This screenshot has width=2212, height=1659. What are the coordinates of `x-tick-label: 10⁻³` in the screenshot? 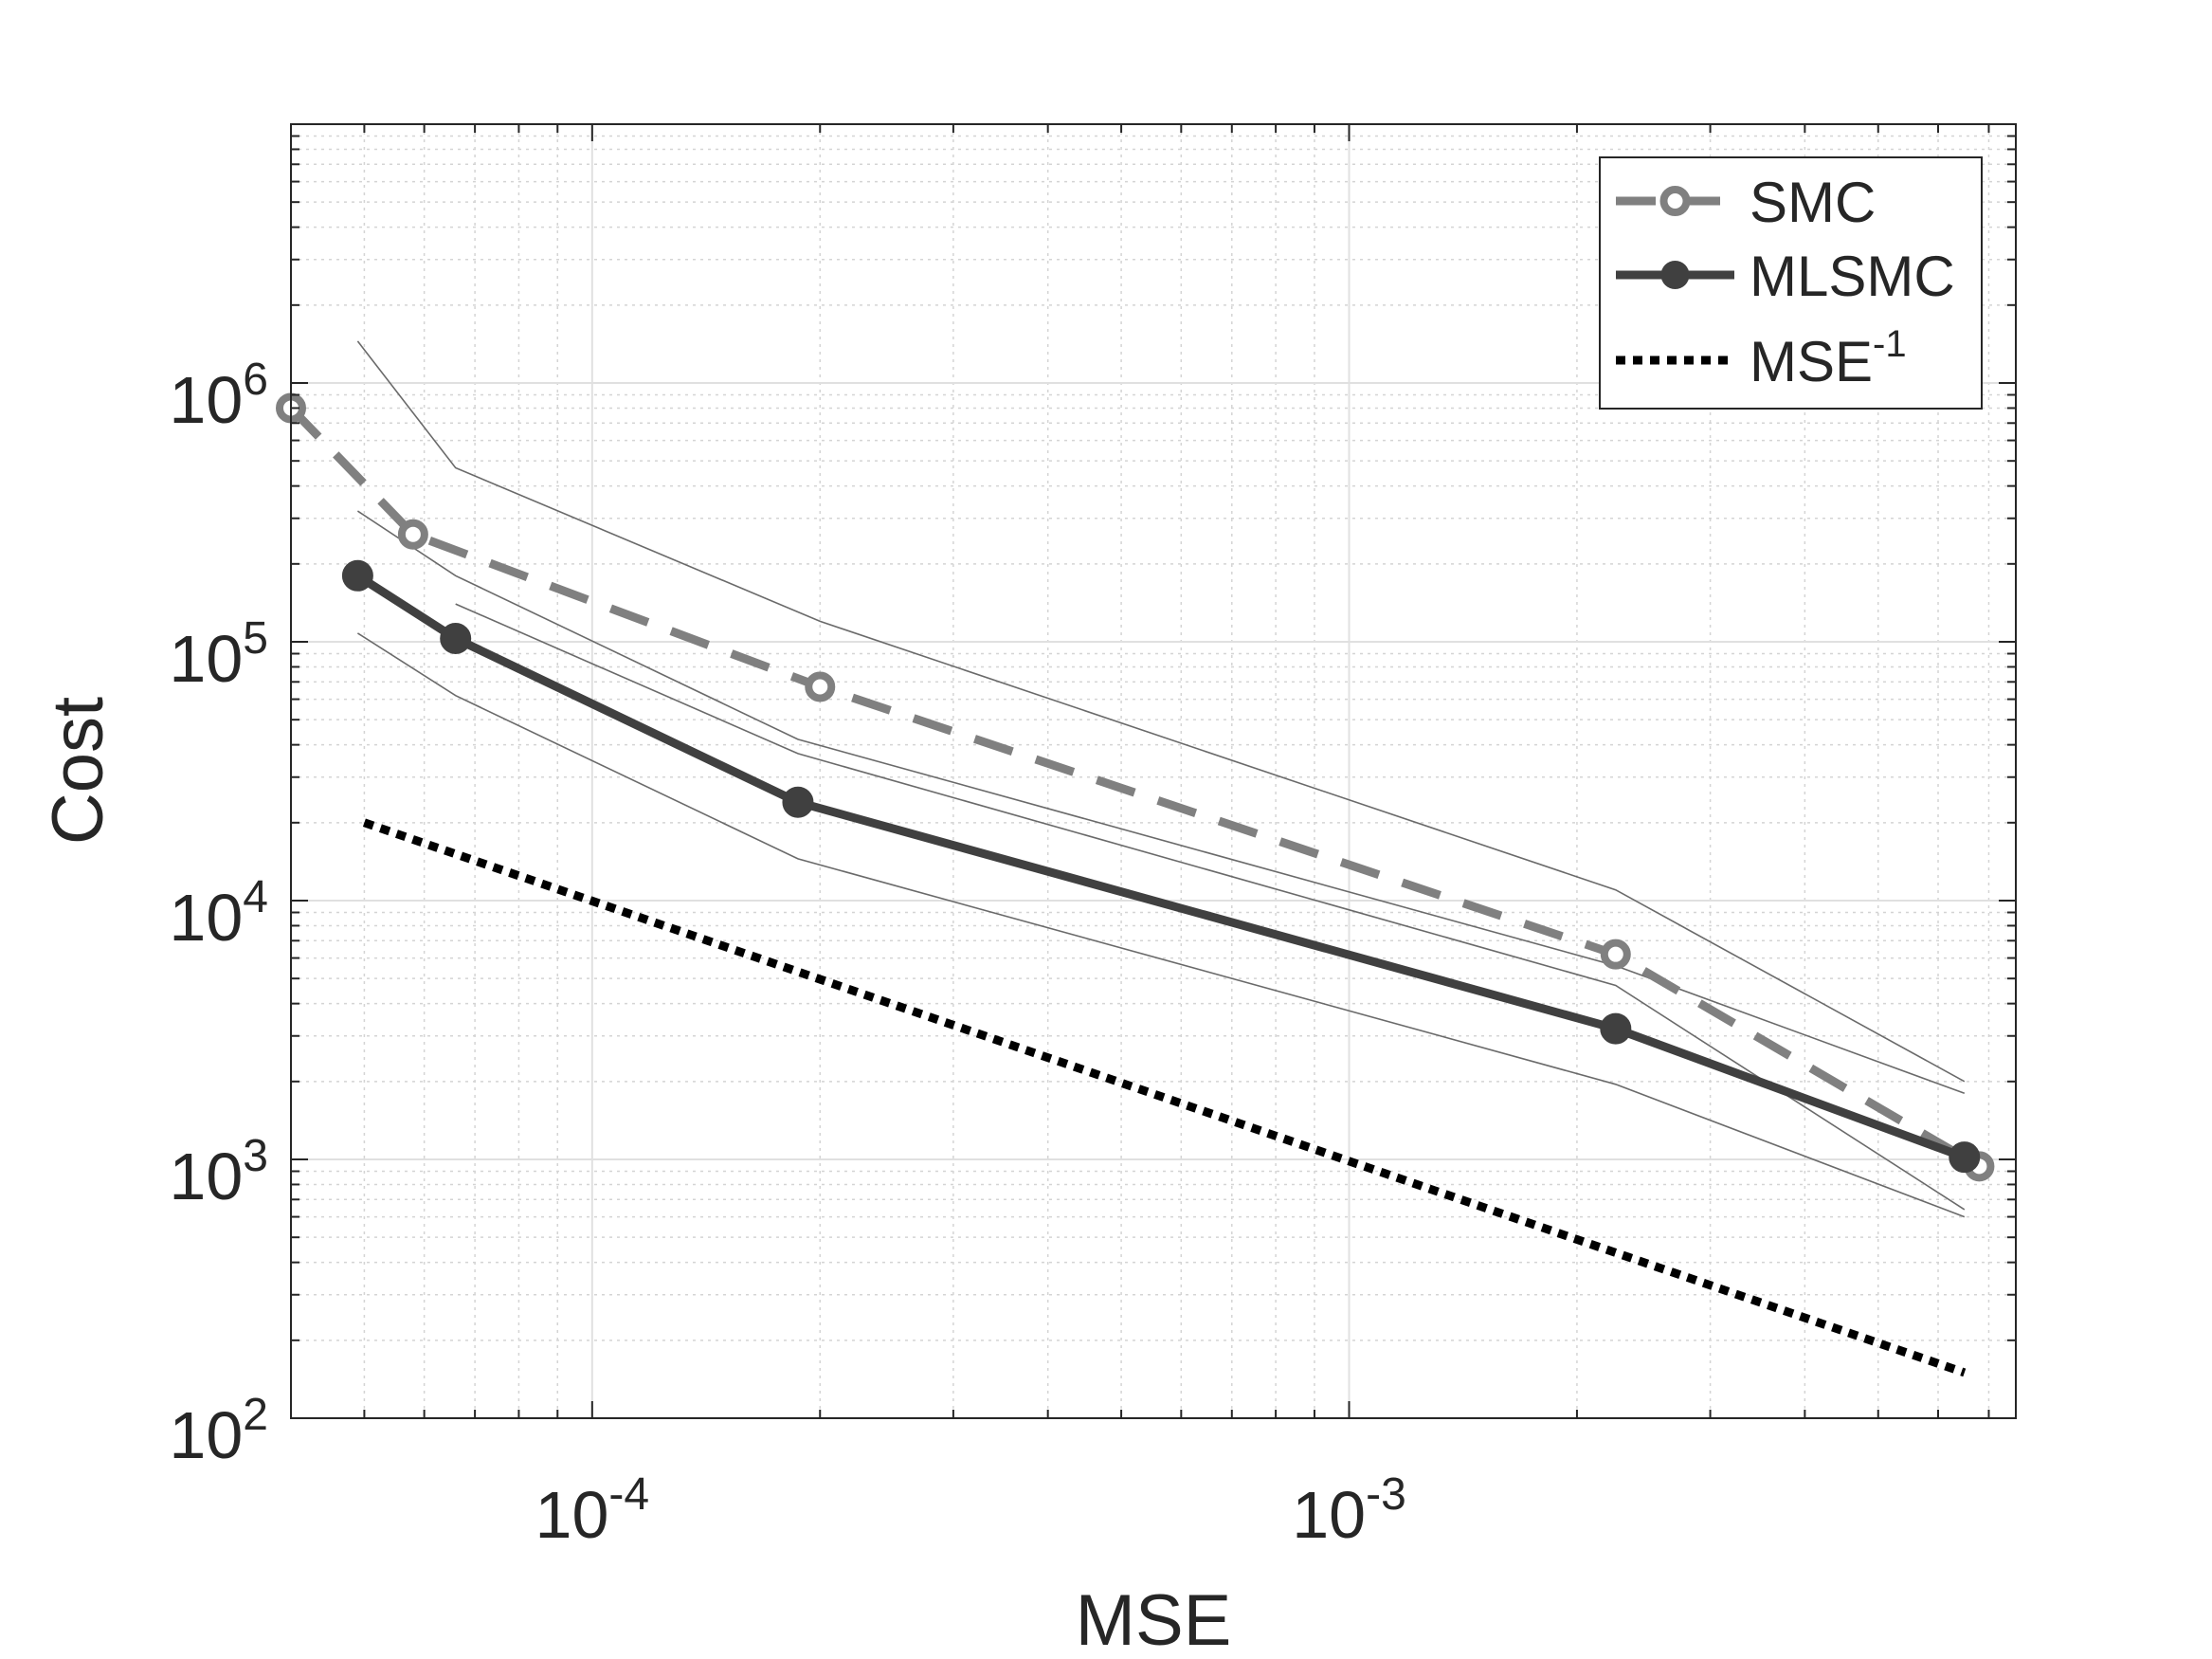 It's located at (1349, 1510).